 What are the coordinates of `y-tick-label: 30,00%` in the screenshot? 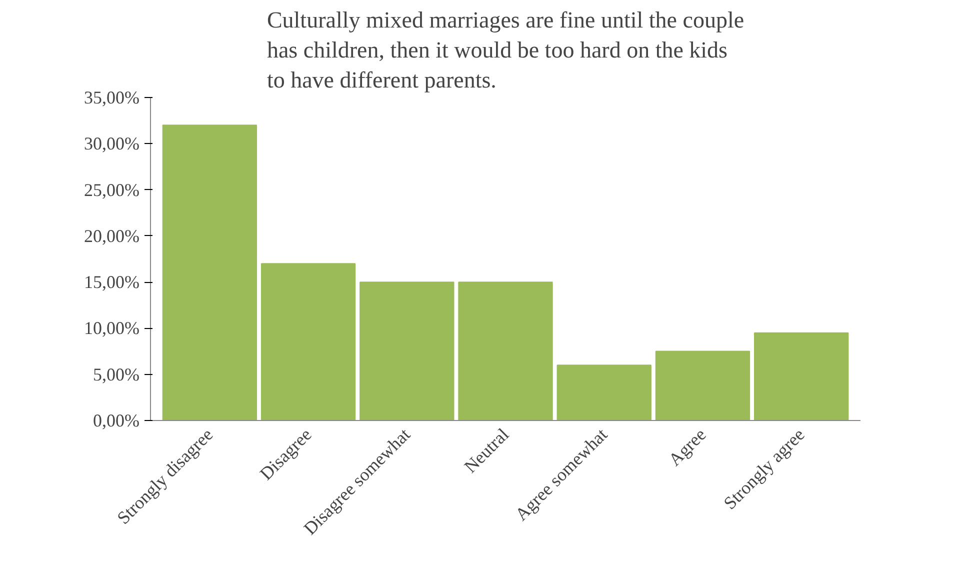 It's located at (112, 144).